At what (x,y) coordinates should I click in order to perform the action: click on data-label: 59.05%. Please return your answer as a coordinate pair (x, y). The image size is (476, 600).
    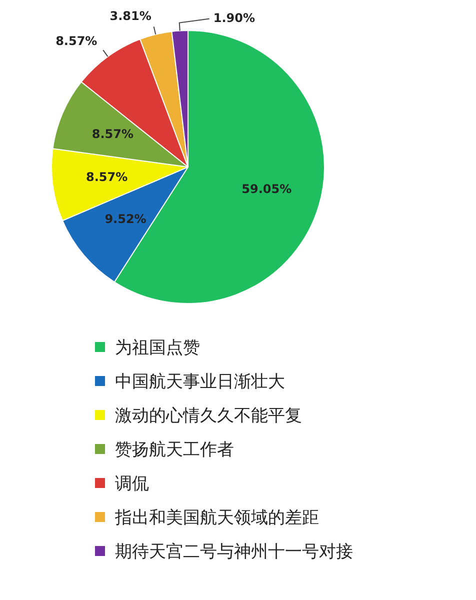
    Looking at the image, I should click on (267, 189).